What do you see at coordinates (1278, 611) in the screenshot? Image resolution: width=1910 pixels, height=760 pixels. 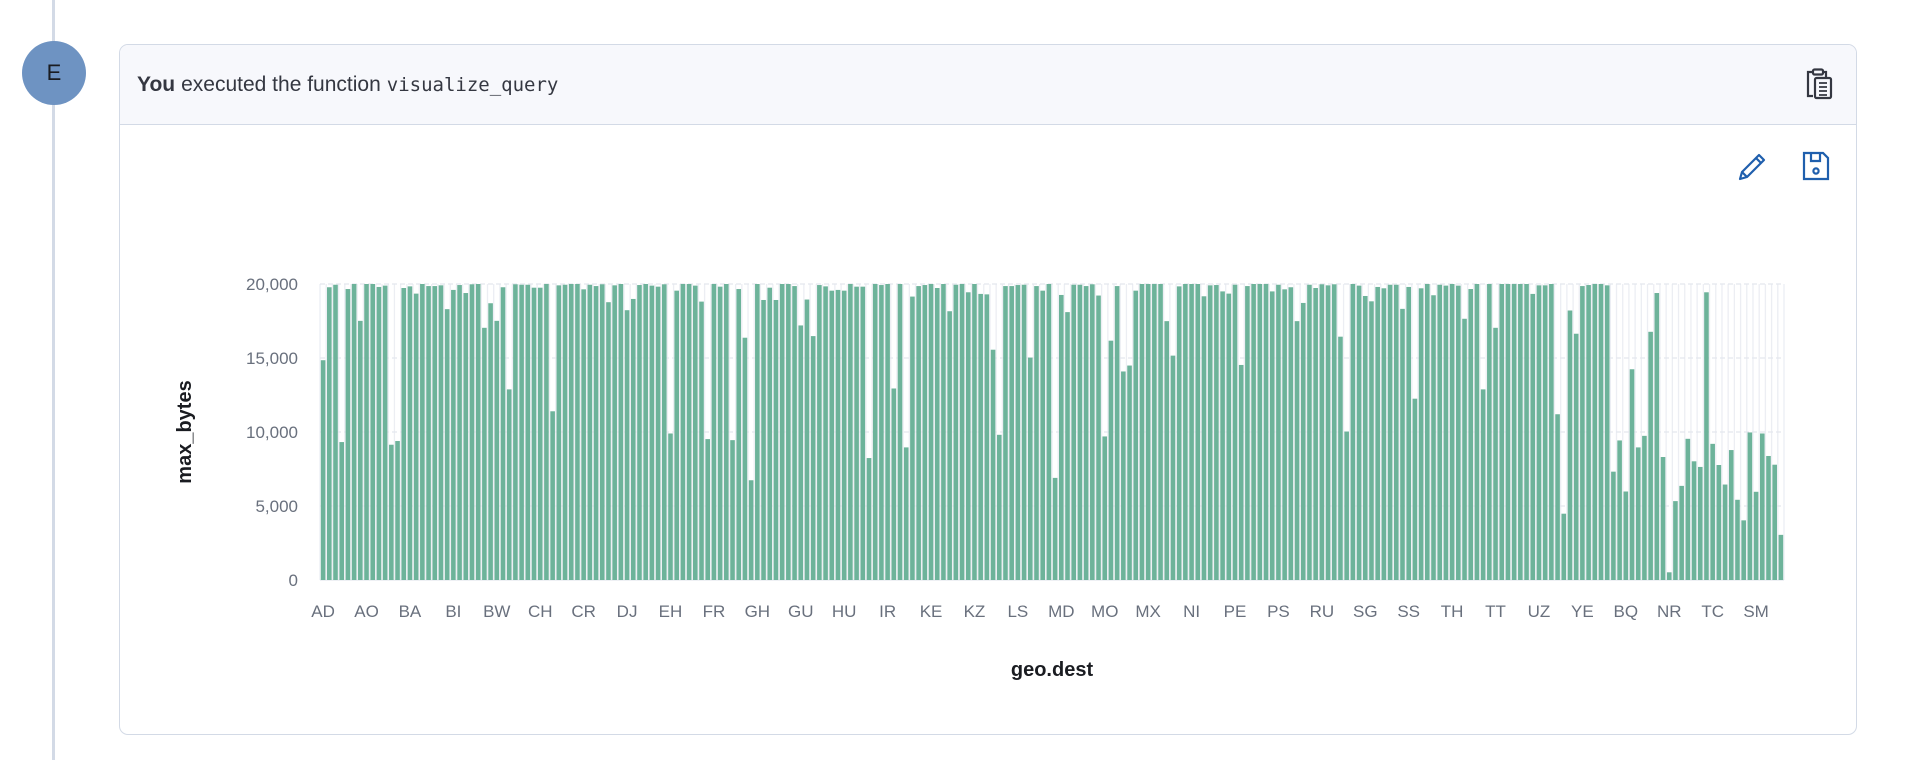 I see `x-tick-label: PS` at bounding box center [1278, 611].